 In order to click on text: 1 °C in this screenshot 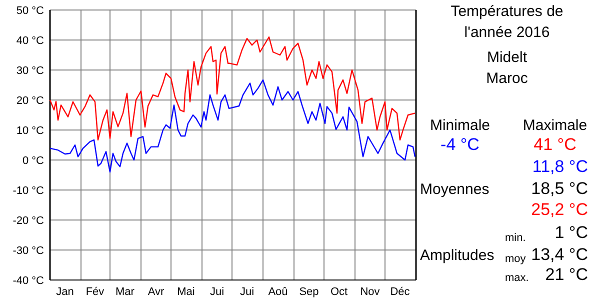, I will do `click(571, 232)`.